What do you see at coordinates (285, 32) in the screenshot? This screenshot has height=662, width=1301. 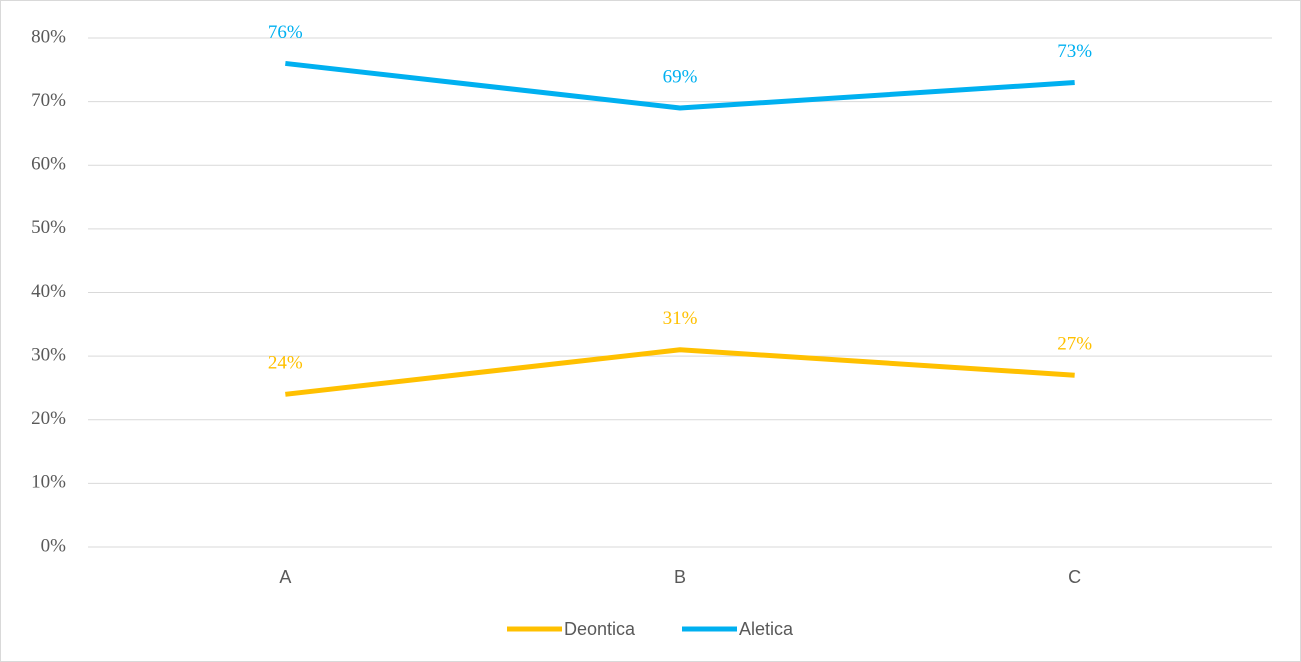 I see `data-label: 76%` at bounding box center [285, 32].